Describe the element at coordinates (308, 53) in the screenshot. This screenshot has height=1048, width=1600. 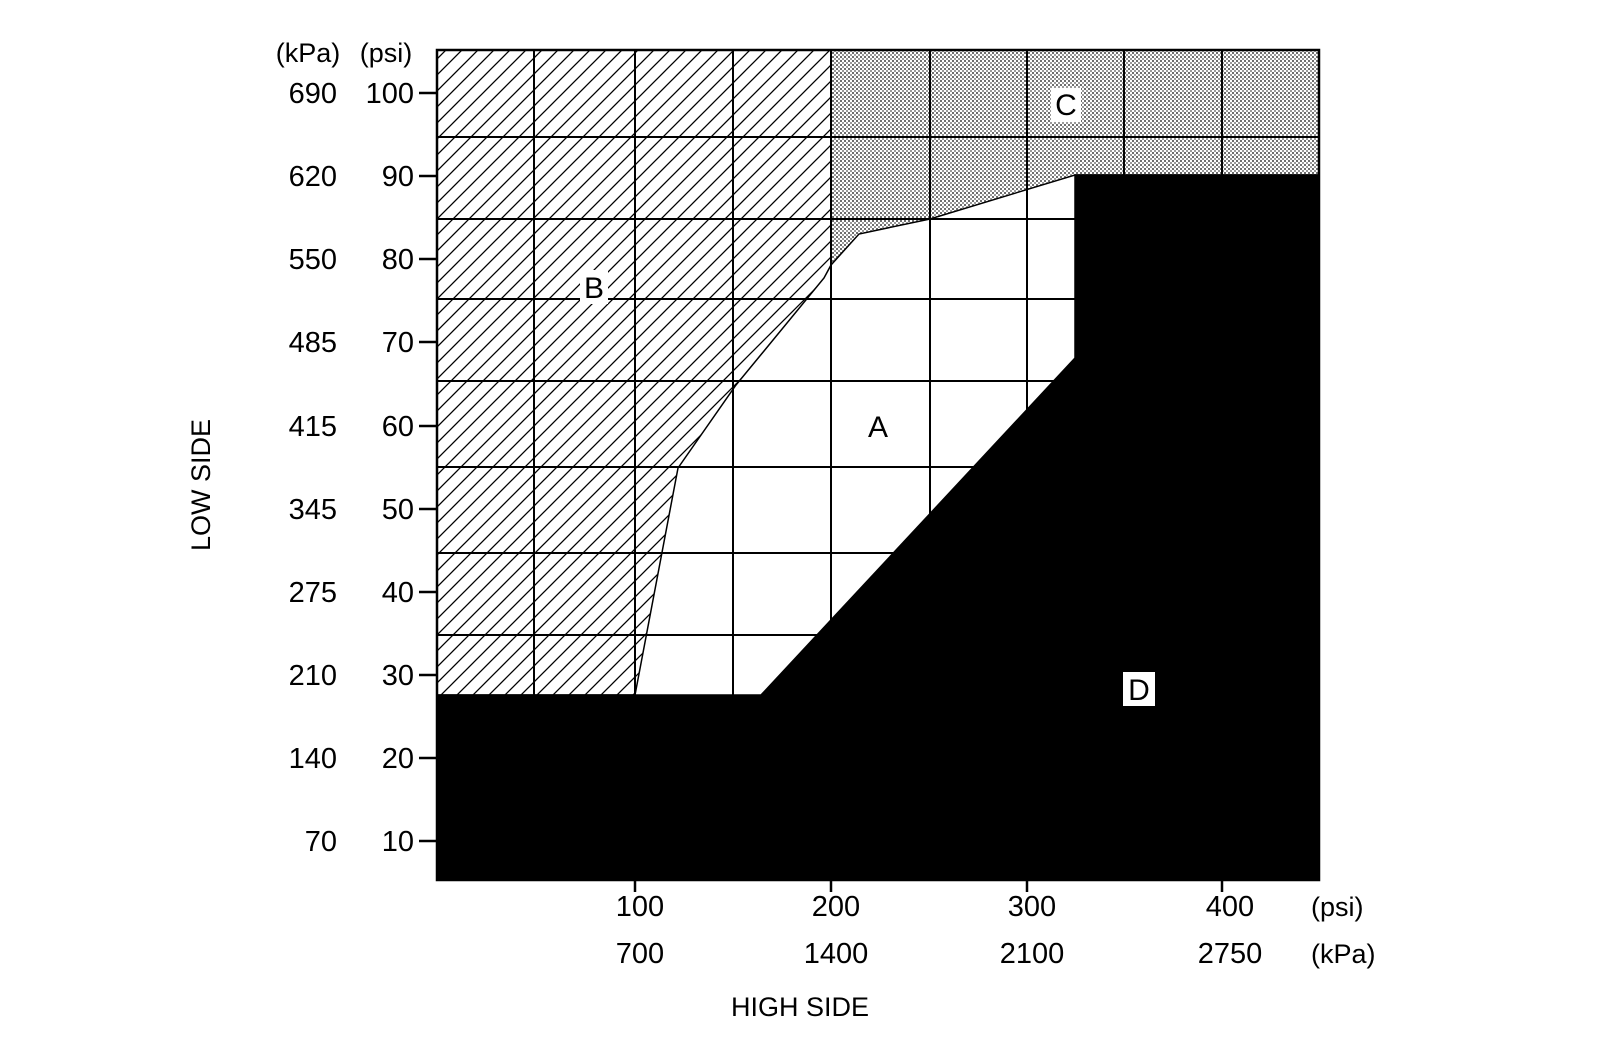
I see `low-side-unit-kpa: (kPa)` at that location.